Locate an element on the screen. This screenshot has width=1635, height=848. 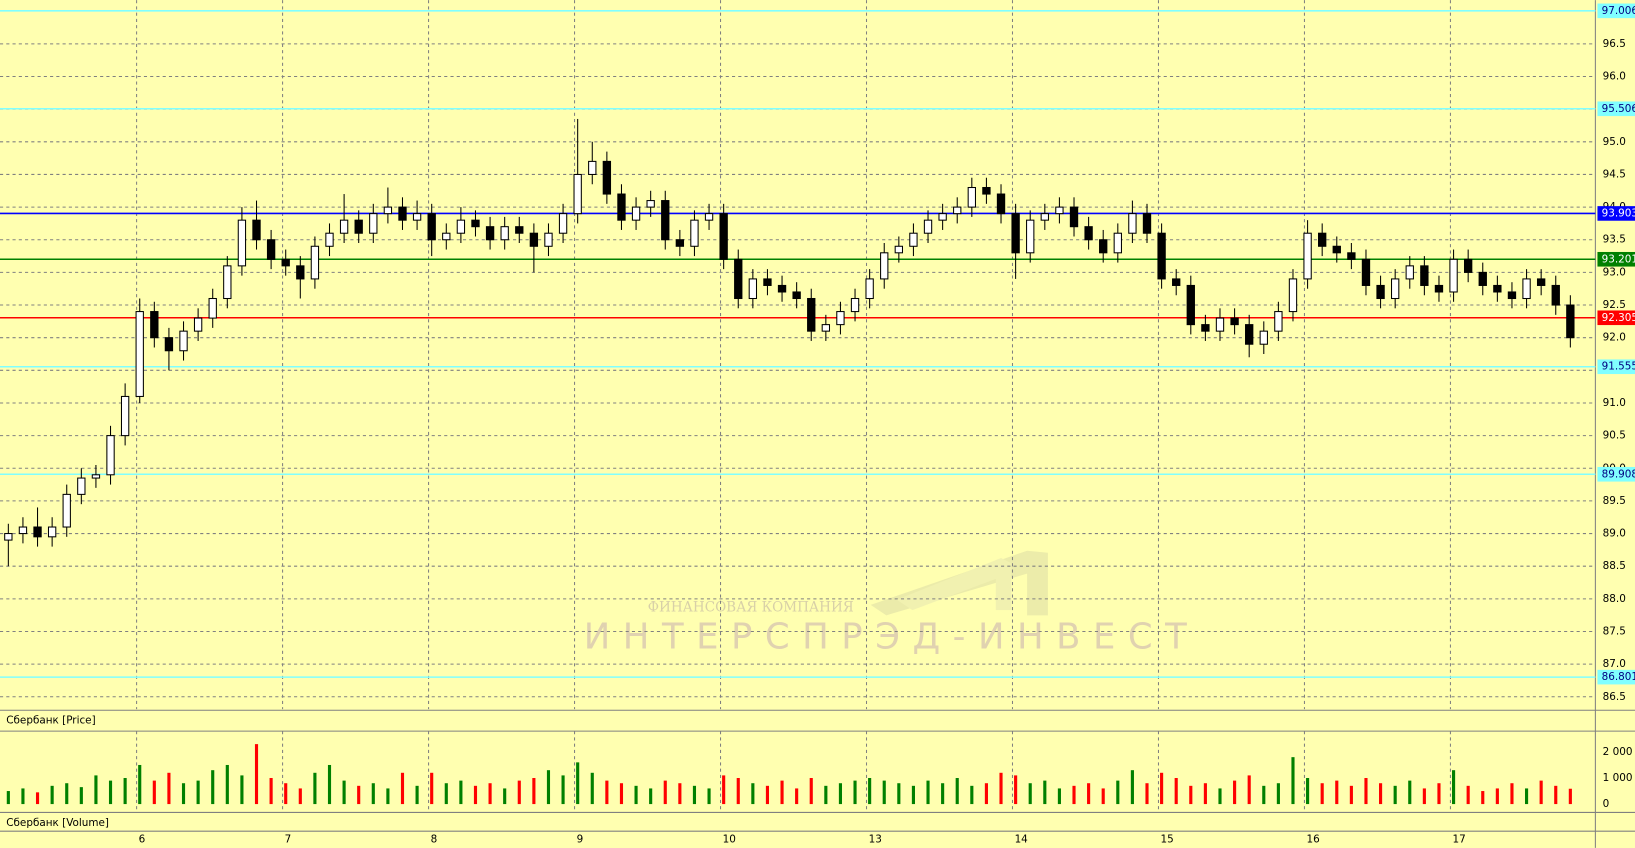
x-tick-label: 7 is located at coordinates (288, 840).